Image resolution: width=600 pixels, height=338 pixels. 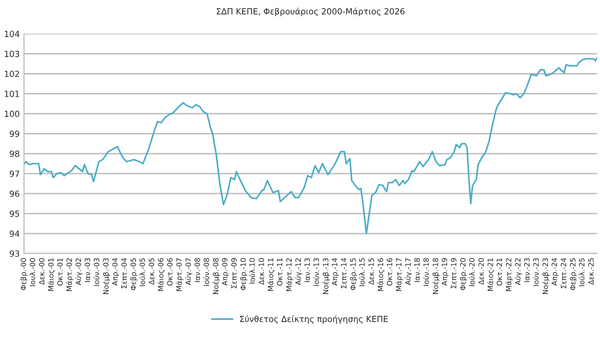 I want to click on y-tick-label: 99, so click(x=15, y=133).